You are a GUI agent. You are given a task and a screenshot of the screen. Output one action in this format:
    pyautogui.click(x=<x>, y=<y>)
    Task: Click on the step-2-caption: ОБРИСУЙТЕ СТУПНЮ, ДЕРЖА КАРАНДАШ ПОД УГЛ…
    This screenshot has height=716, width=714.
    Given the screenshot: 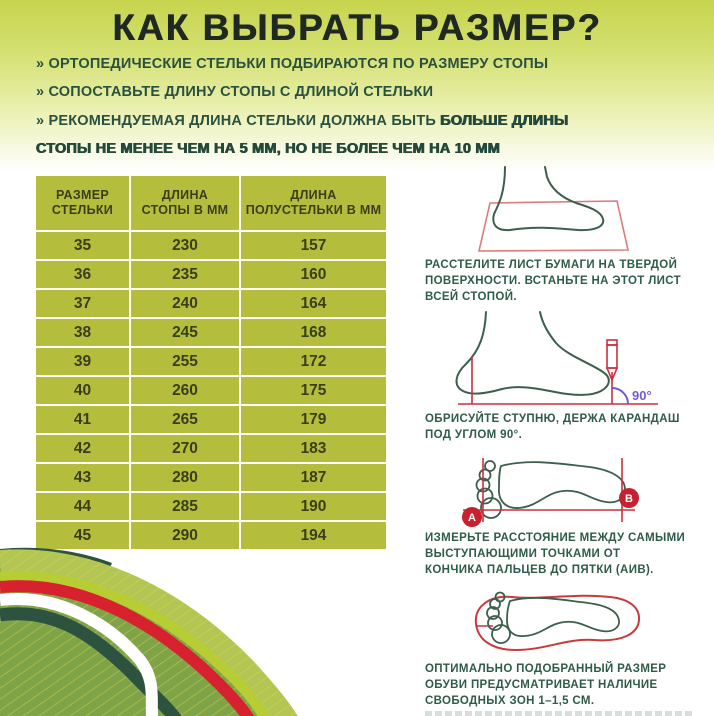 What is the action you would take?
    pyautogui.click(x=552, y=427)
    